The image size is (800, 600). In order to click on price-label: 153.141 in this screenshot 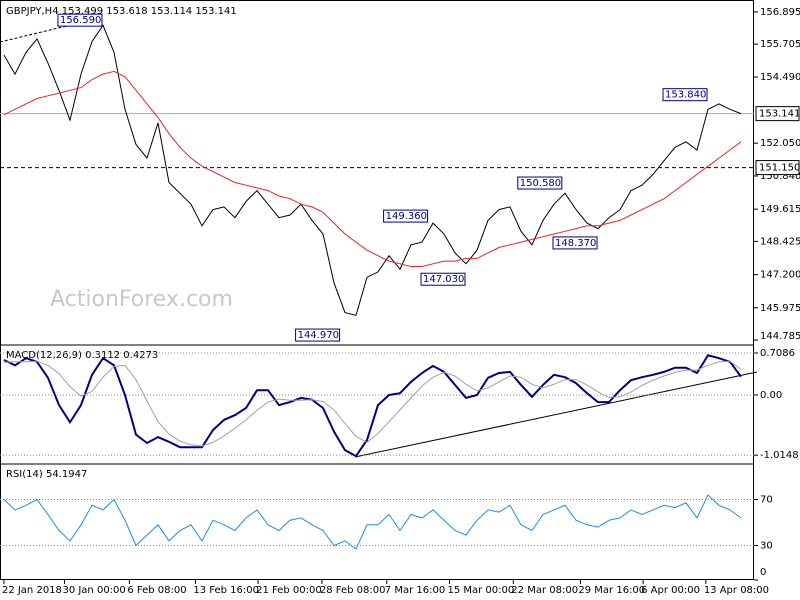, I will do `click(779, 114)`.